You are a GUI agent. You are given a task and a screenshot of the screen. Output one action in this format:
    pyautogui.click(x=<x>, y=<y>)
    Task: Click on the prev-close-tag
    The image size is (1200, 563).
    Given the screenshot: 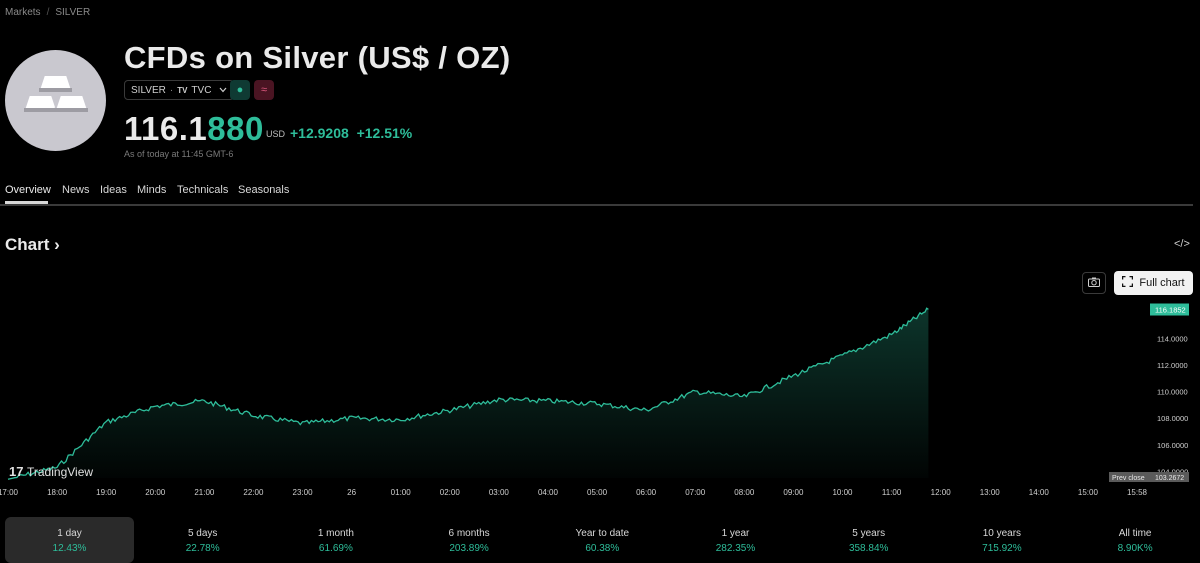 What is the action you would take?
    pyautogui.click(x=1149, y=477)
    